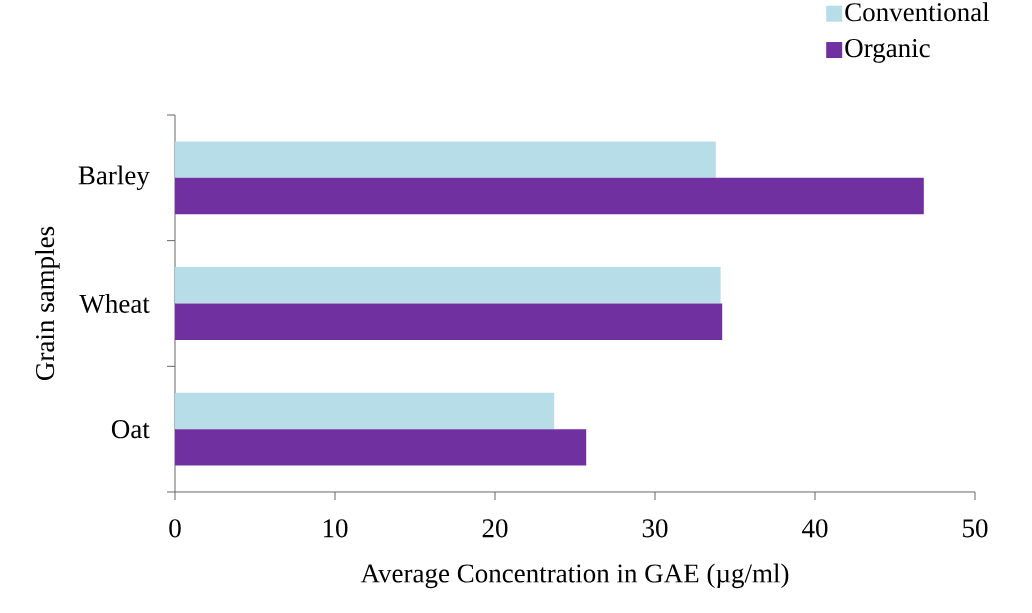 The image size is (1032, 613). Describe the element at coordinates (887, 51) in the screenshot. I see `legend-label: Organic` at that location.